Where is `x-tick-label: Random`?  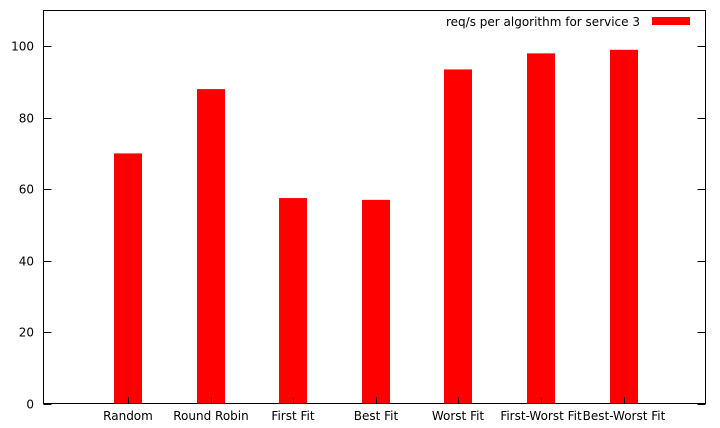
x-tick-label: Random is located at coordinates (128, 416).